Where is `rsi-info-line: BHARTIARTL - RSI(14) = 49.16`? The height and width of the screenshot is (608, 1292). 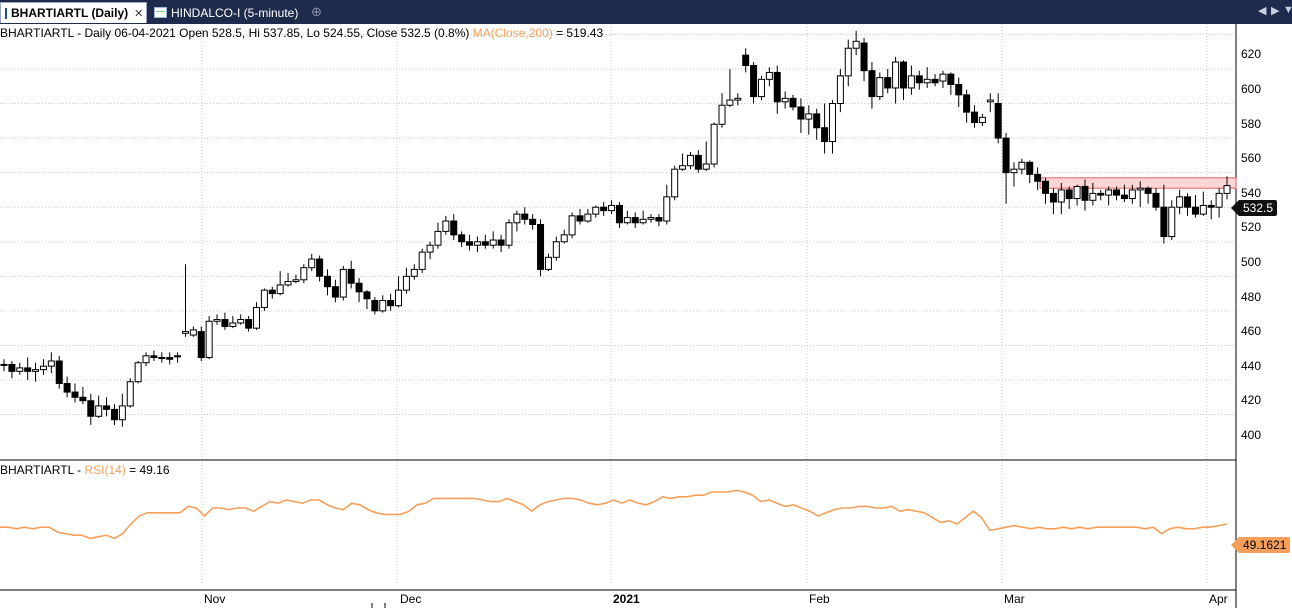 rsi-info-line: BHARTIARTL - RSI(14) = 49.16 is located at coordinates (85, 470).